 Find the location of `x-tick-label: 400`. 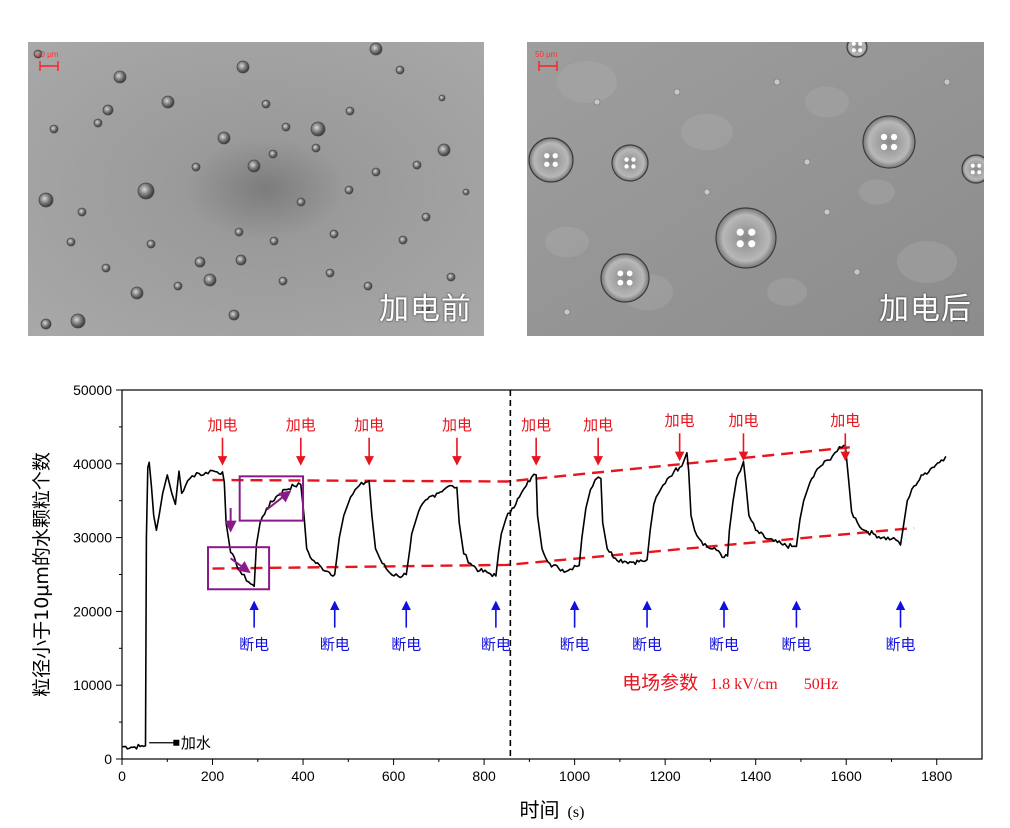

x-tick-label: 400 is located at coordinates (303, 776).